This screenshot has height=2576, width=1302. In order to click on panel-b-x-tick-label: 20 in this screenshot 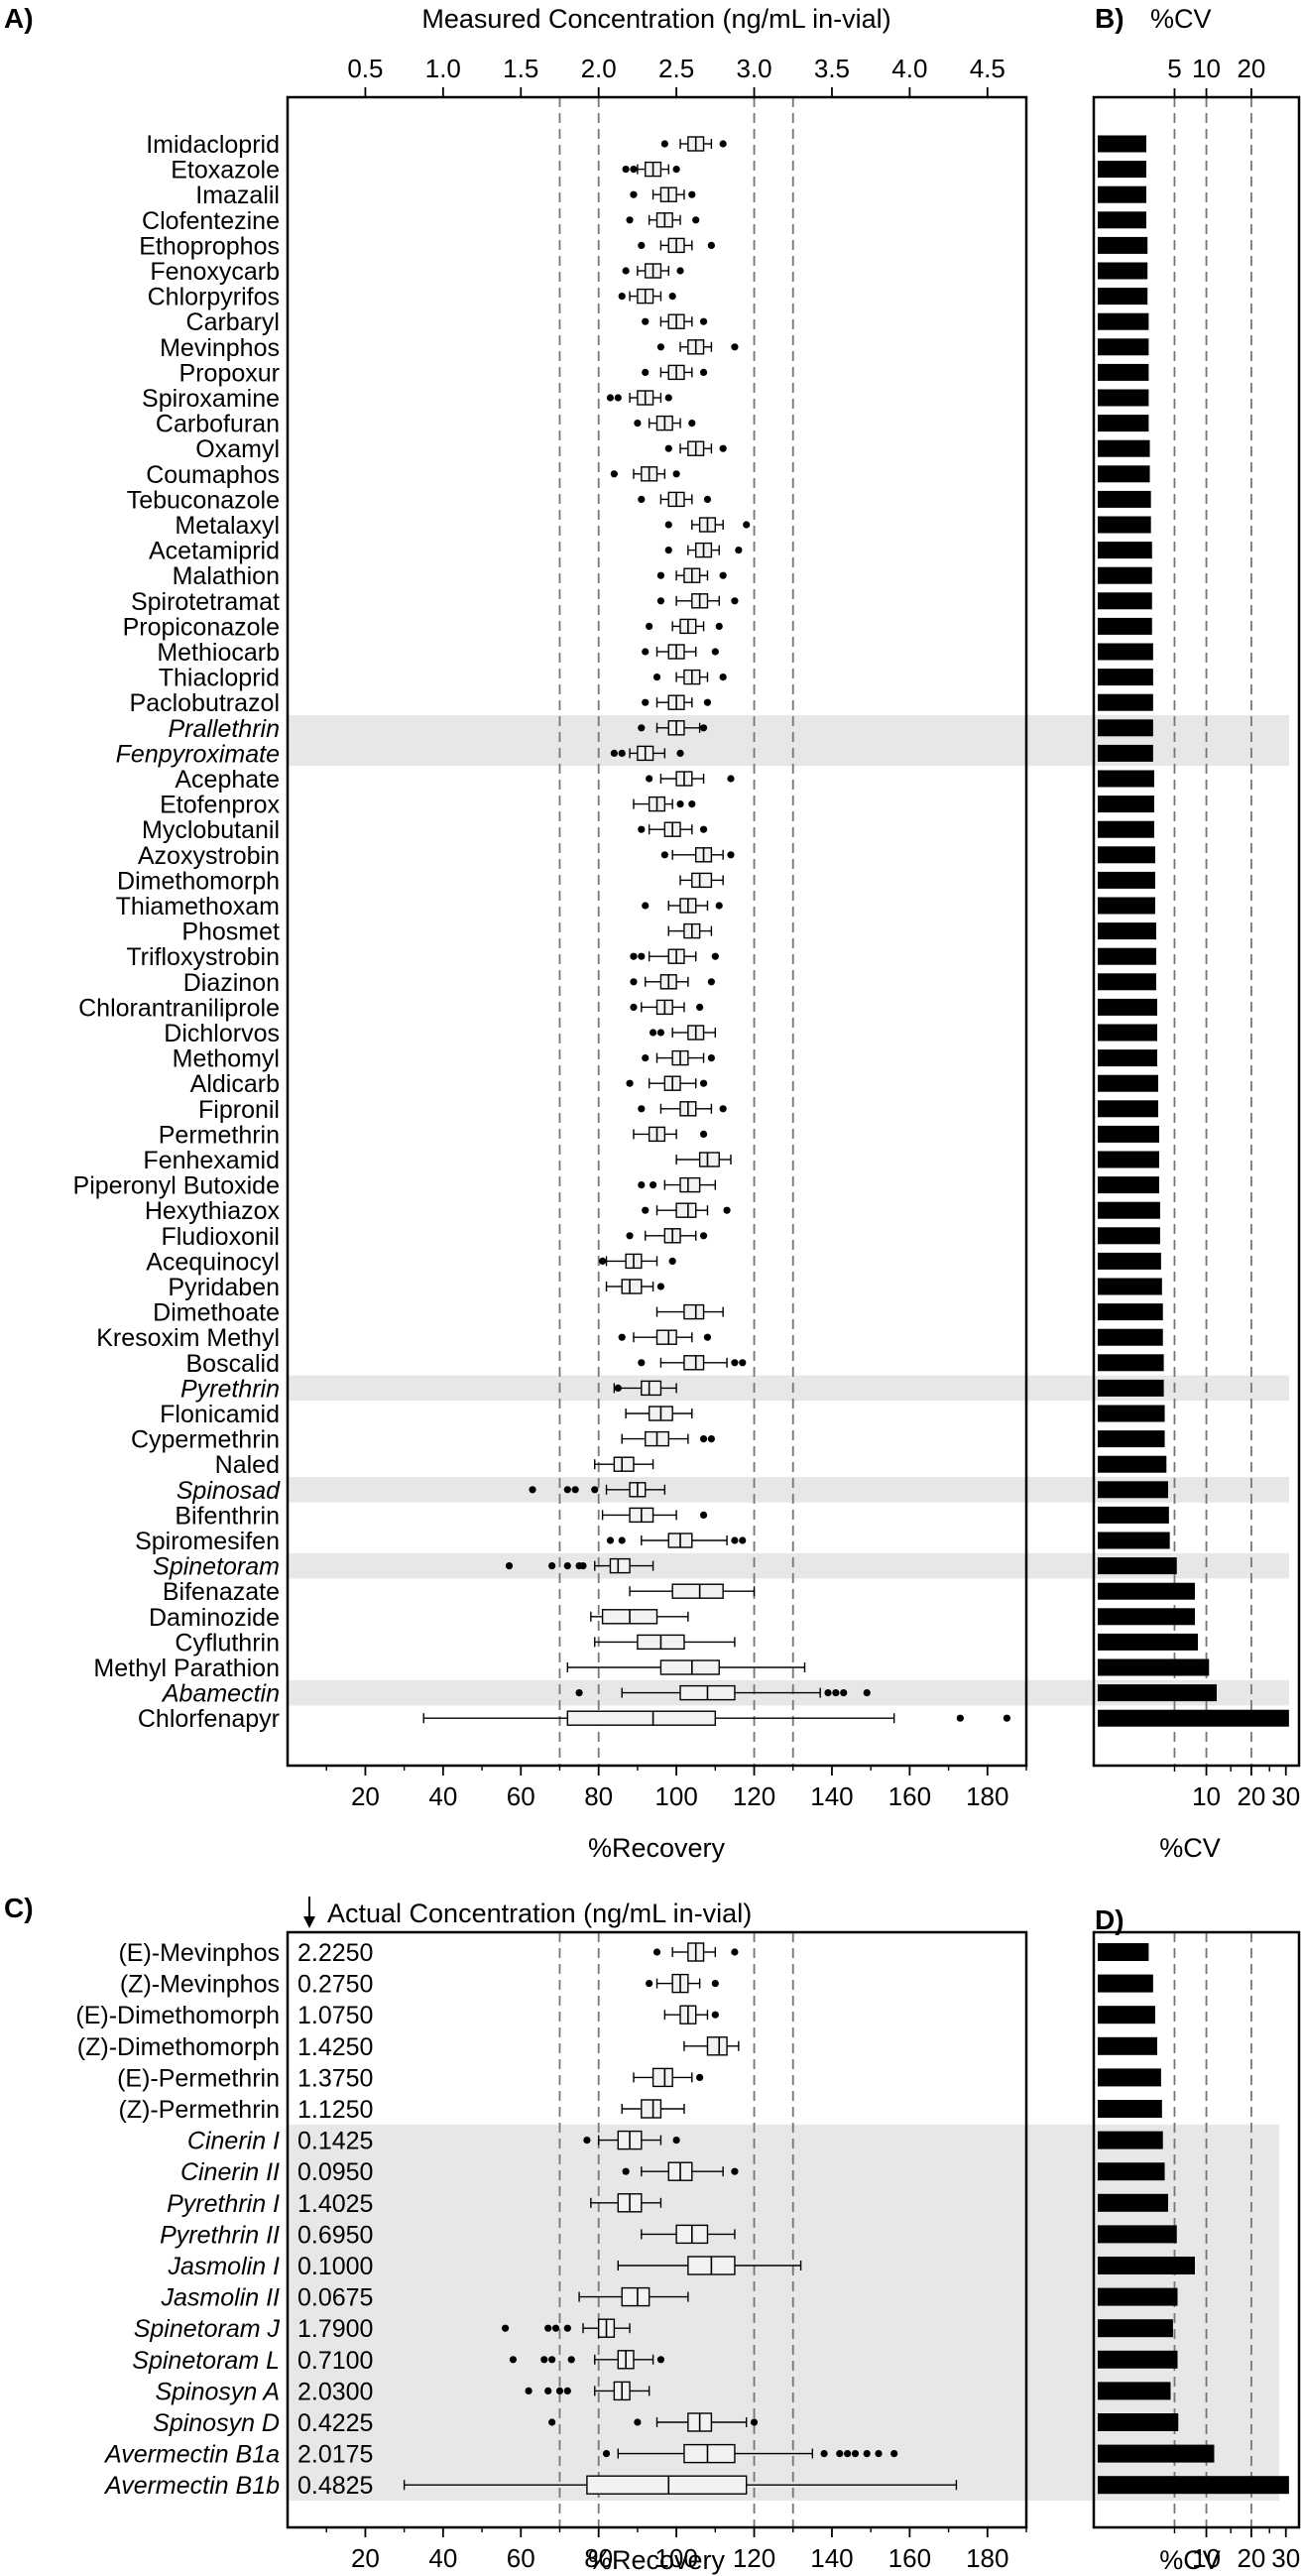, I will do `click(1251, 1796)`.